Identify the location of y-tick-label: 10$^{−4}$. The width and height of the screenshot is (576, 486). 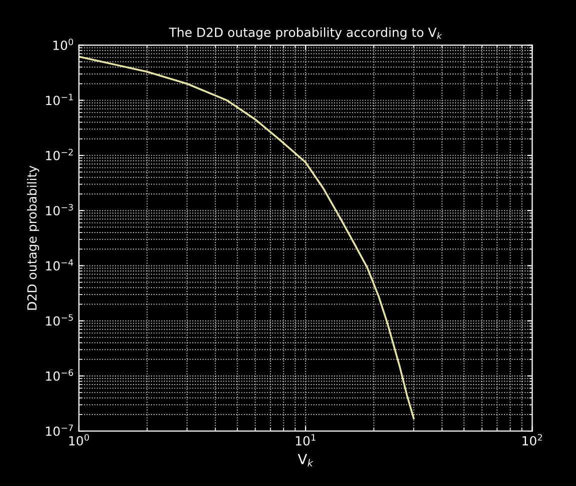
(60, 265).